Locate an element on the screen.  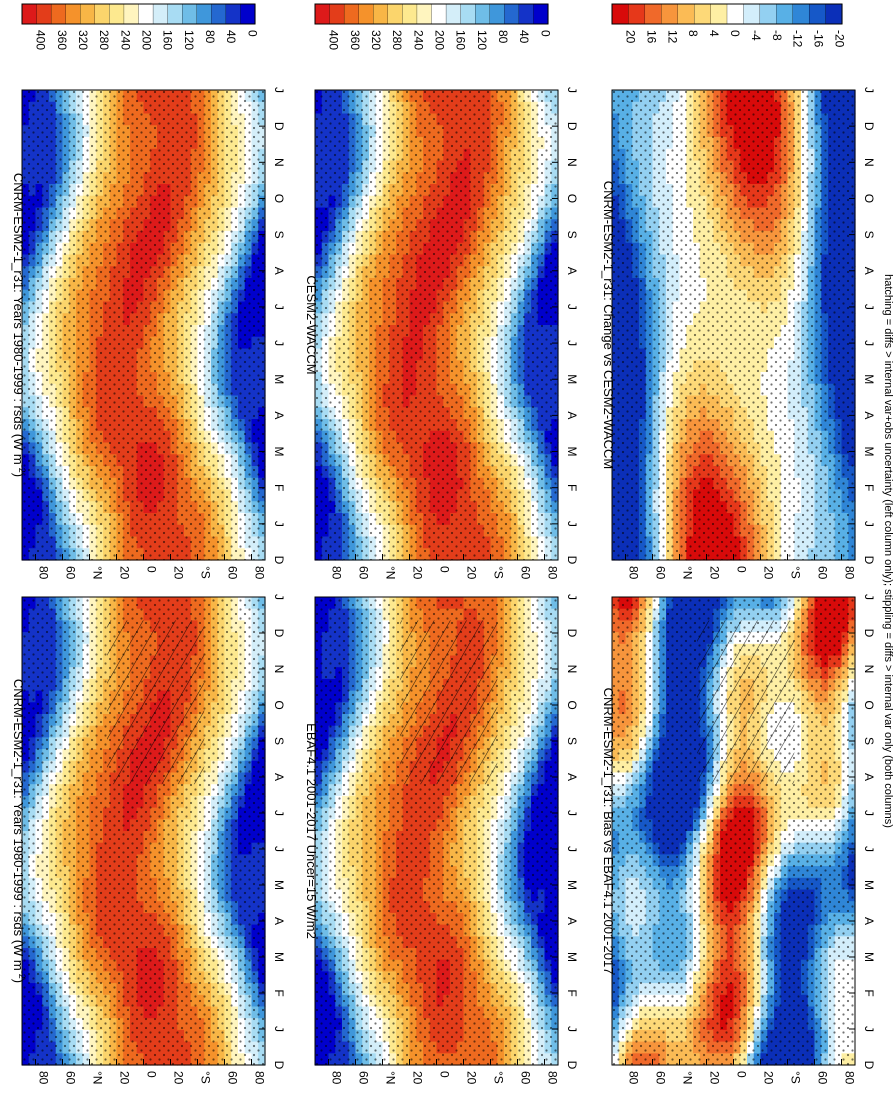
p-model-right-month-label: M is located at coordinates (279, 452).